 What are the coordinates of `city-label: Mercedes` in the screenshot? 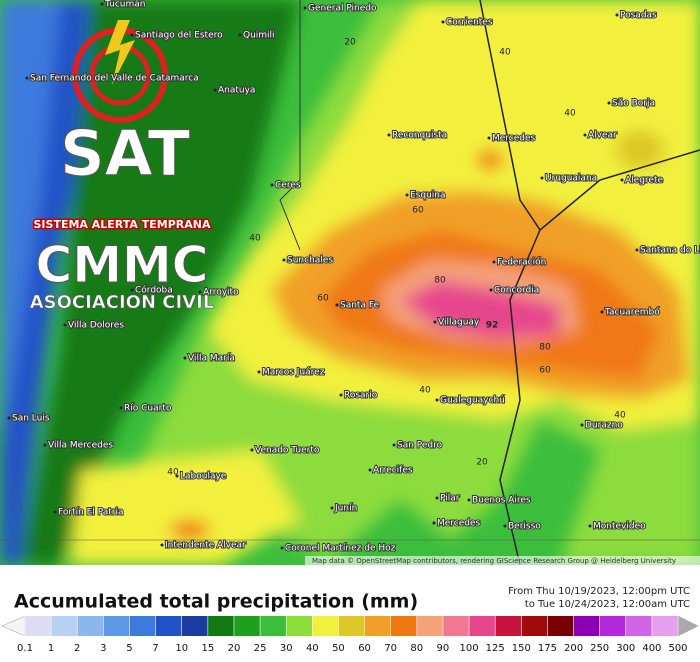 It's located at (514, 139).